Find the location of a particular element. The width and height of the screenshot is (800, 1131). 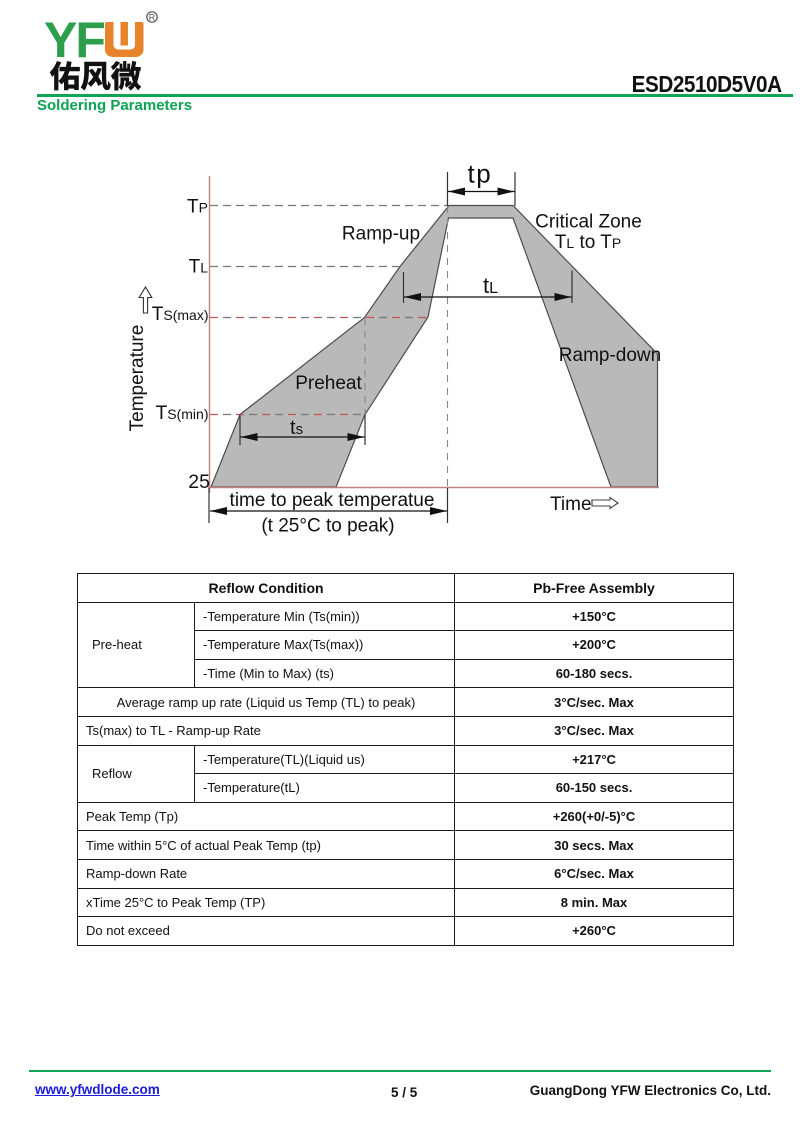

svg-text: TS(max) is located at coordinates (180, 314).